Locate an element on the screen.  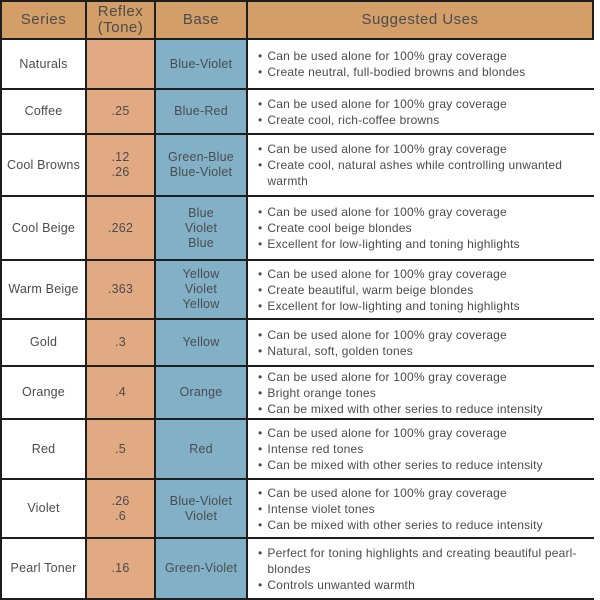
bullet-item: • Create beautiful, warm beige blondes is located at coordinates (365, 290).